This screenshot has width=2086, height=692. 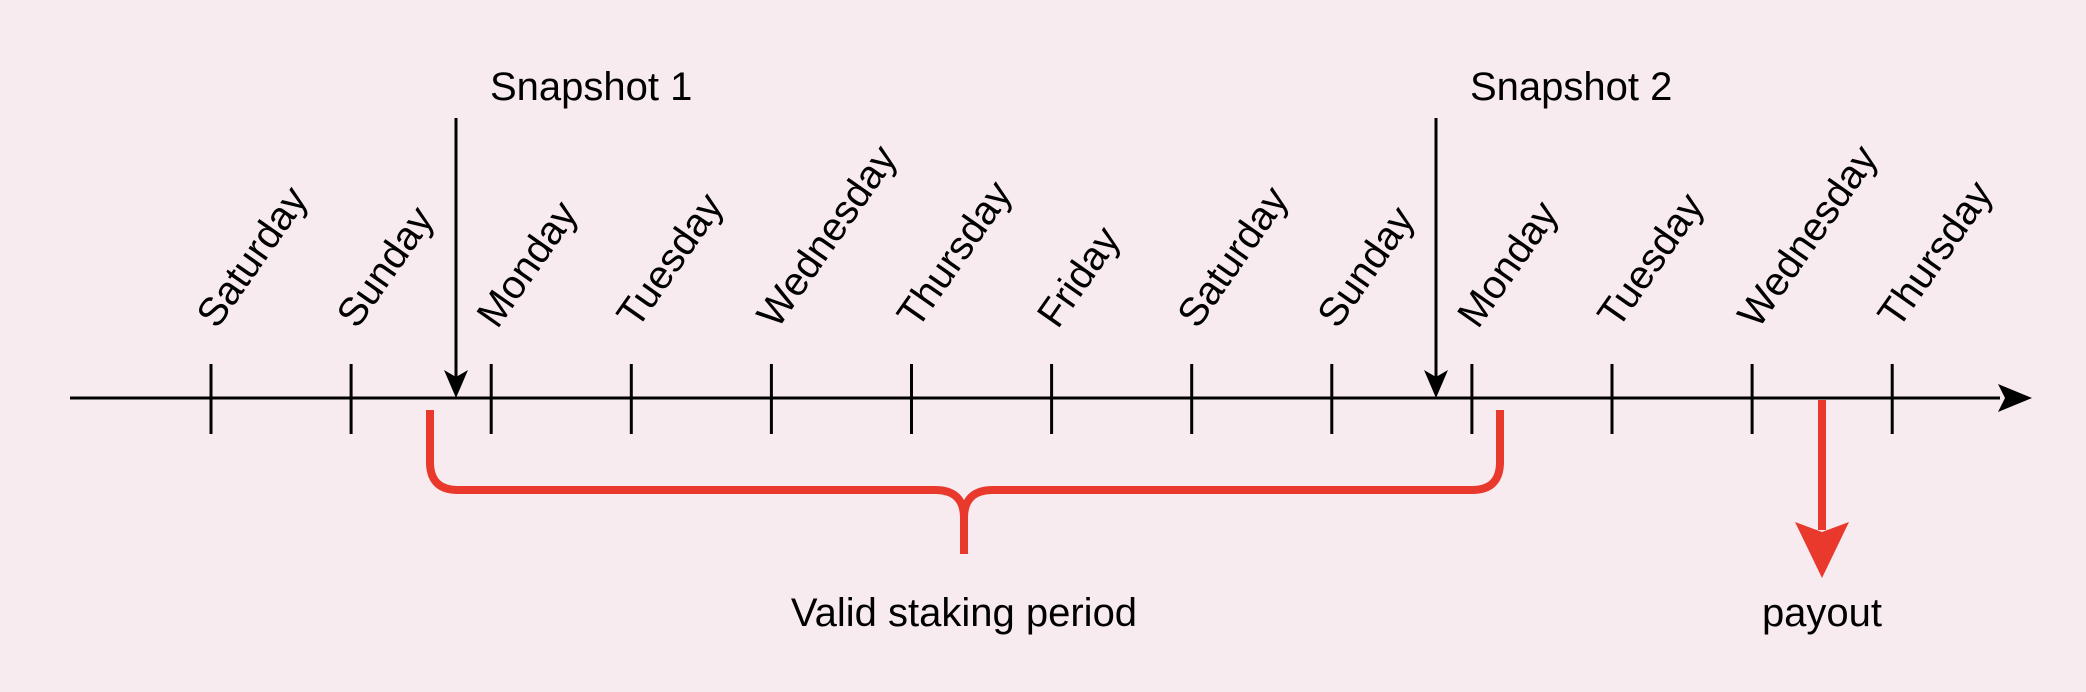 I want to click on payout-label: payout, so click(x=1822, y=613).